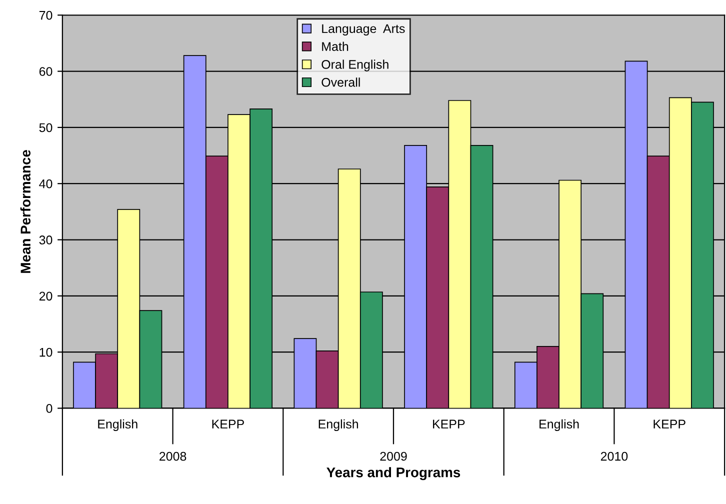 This screenshot has width=726, height=504. Describe the element at coordinates (49, 408) in the screenshot. I see `y-tick-label: 0` at that location.